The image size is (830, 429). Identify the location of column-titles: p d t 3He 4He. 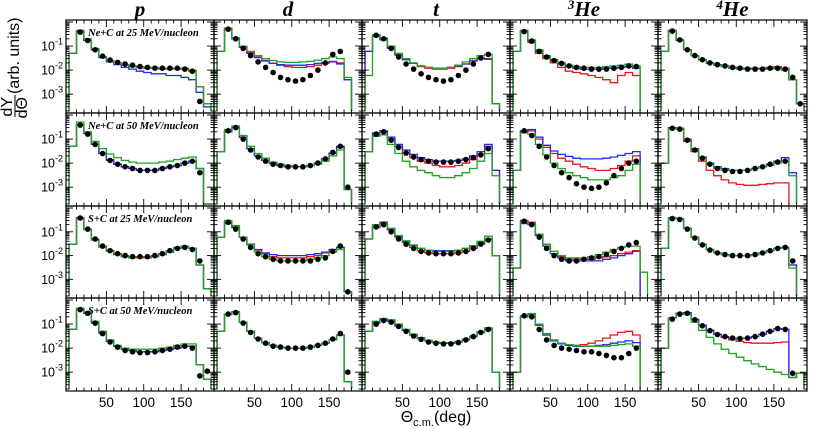
(441, 10).